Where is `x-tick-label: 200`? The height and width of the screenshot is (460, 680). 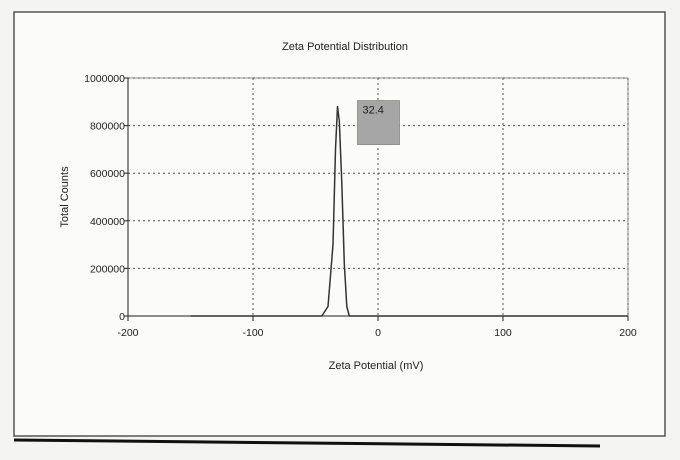 x-tick-label: 200 is located at coordinates (628, 333).